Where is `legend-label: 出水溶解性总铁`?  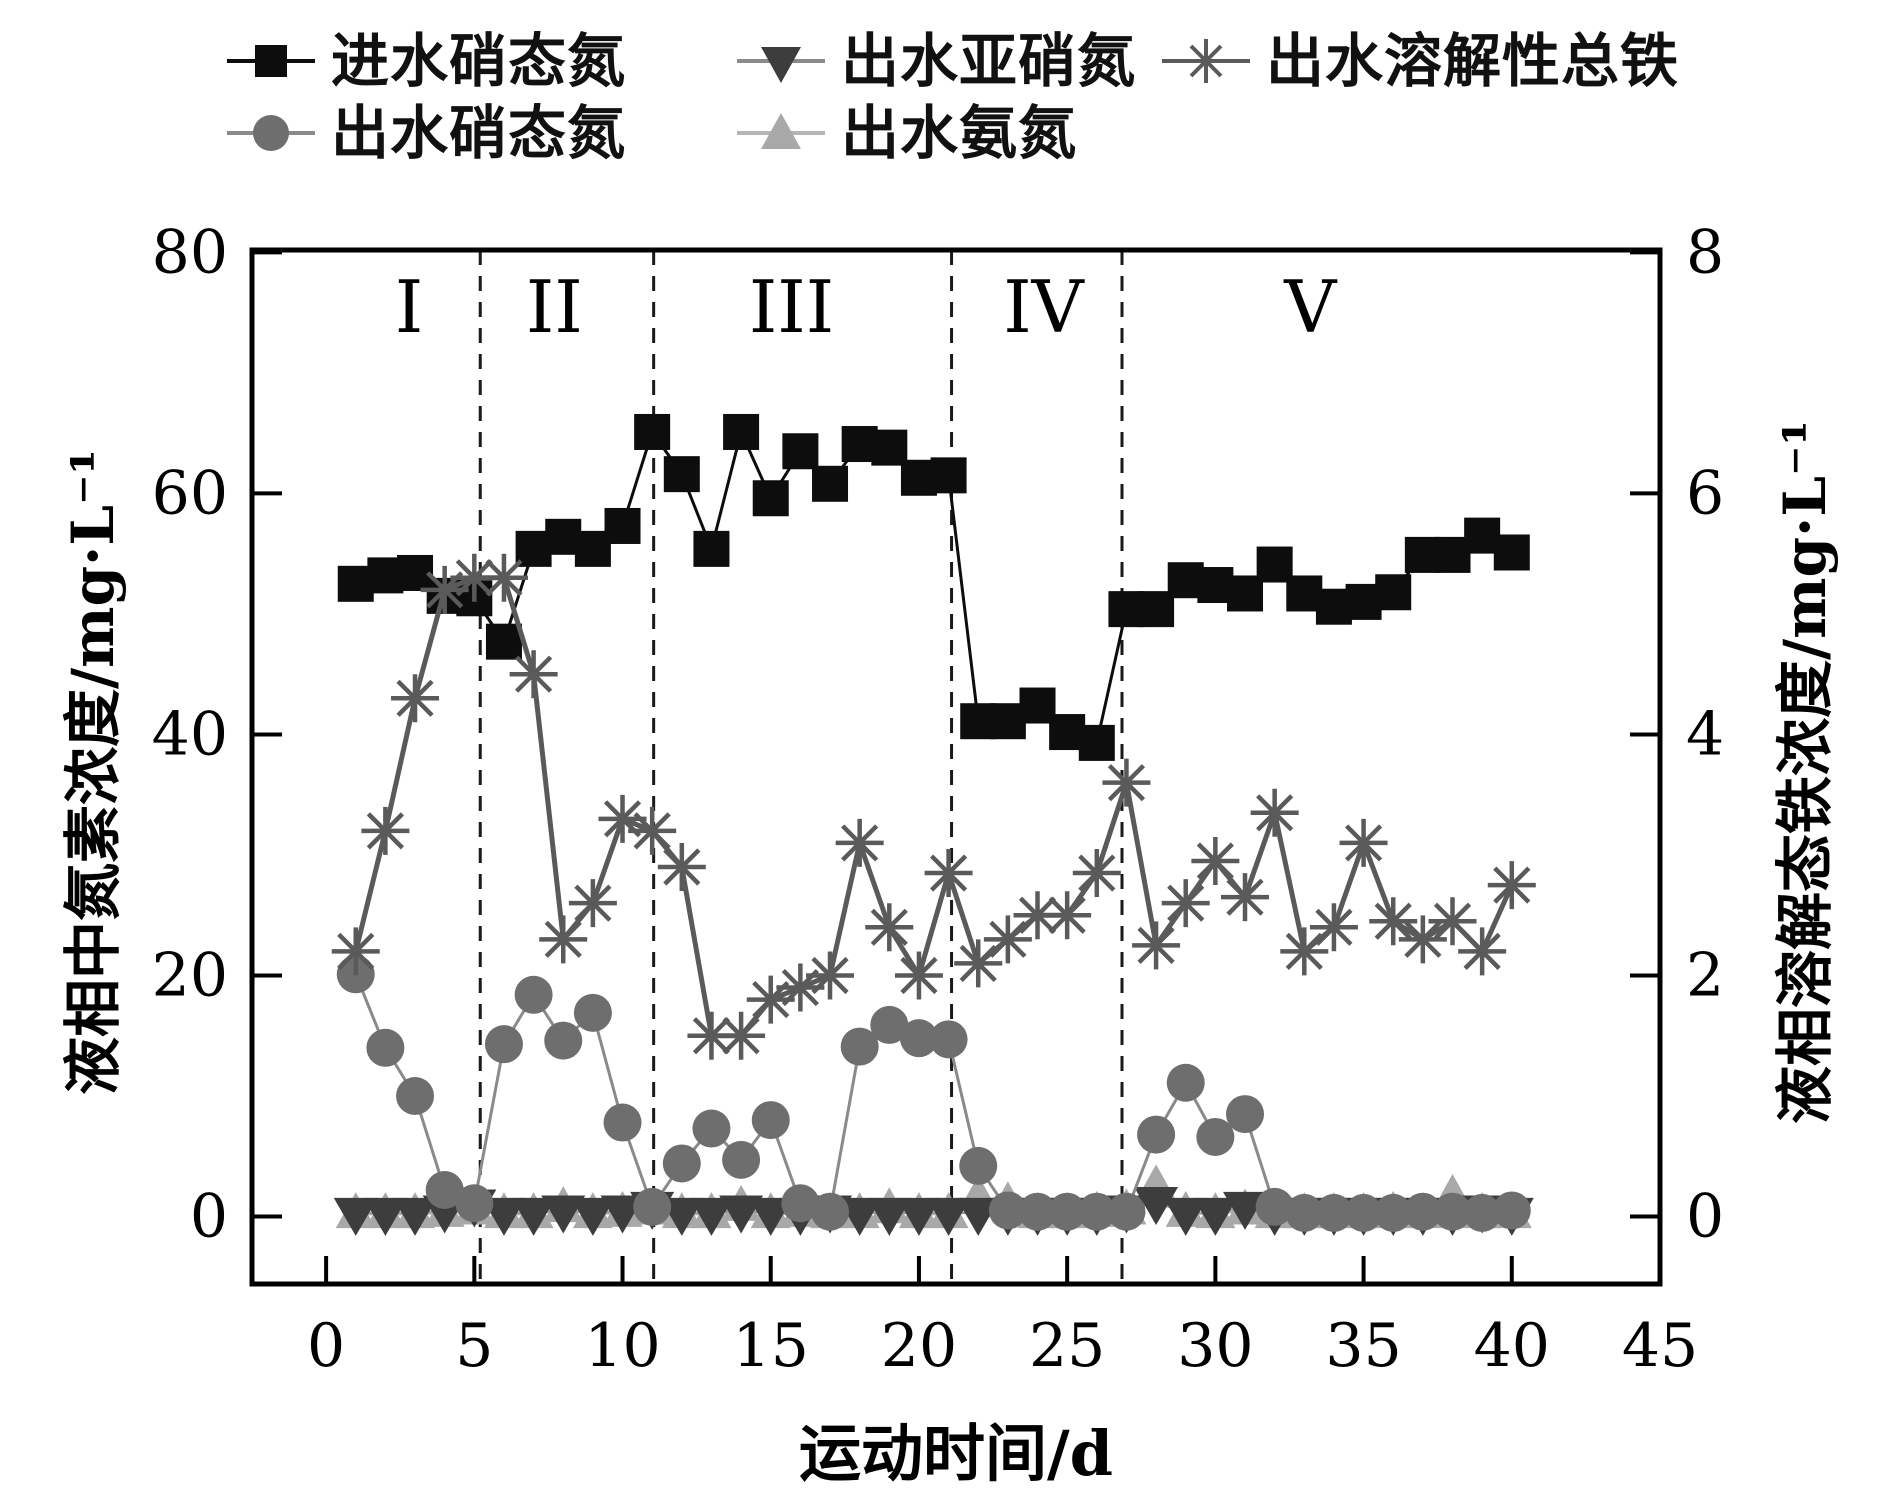 legend-label: 出水溶解性总铁 is located at coordinates (1473, 61).